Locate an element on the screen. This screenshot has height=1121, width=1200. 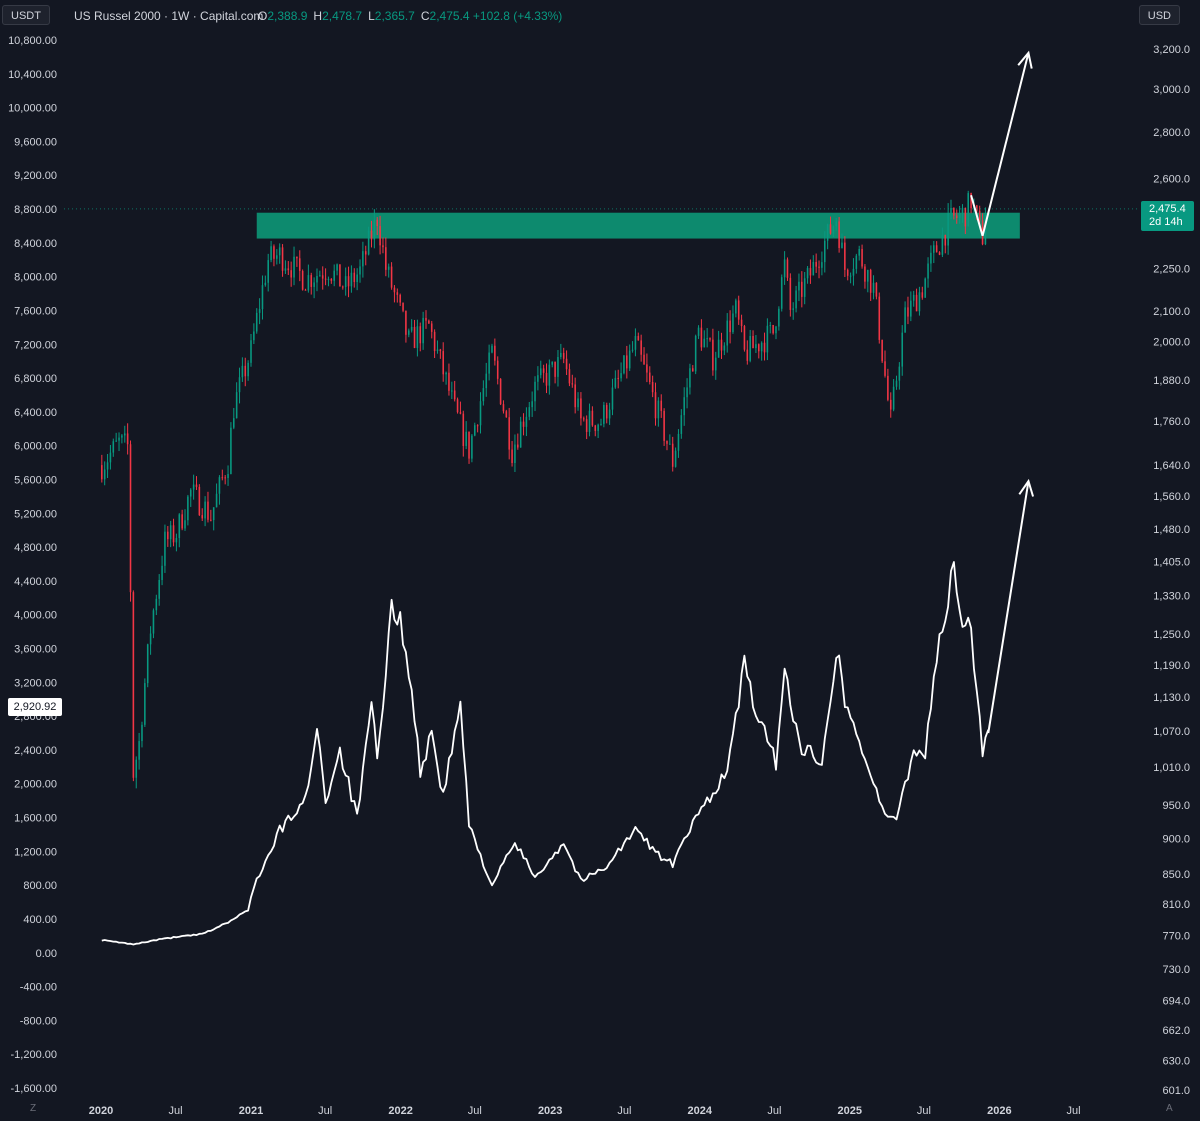
right-axis-label: 1,760.0 is located at coordinates (1171, 422).